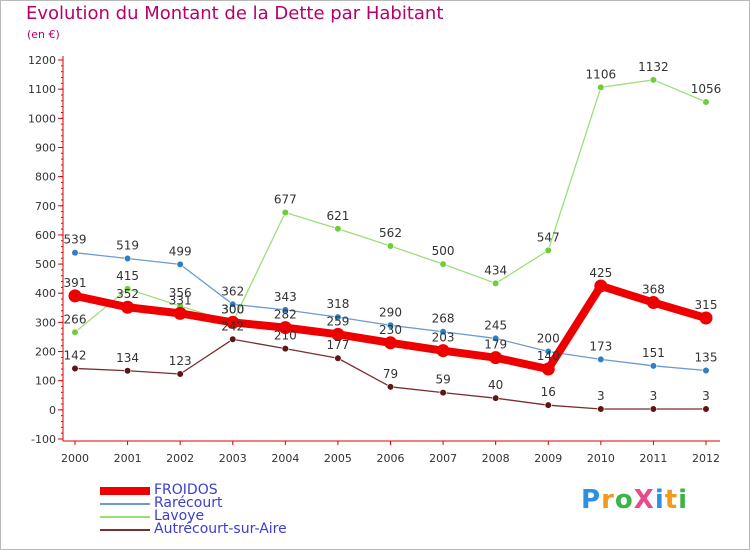  What do you see at coordinates (706, 458) in the screenshot?
I see `x-tick-label: 2012` at bounding box center [706, 458].